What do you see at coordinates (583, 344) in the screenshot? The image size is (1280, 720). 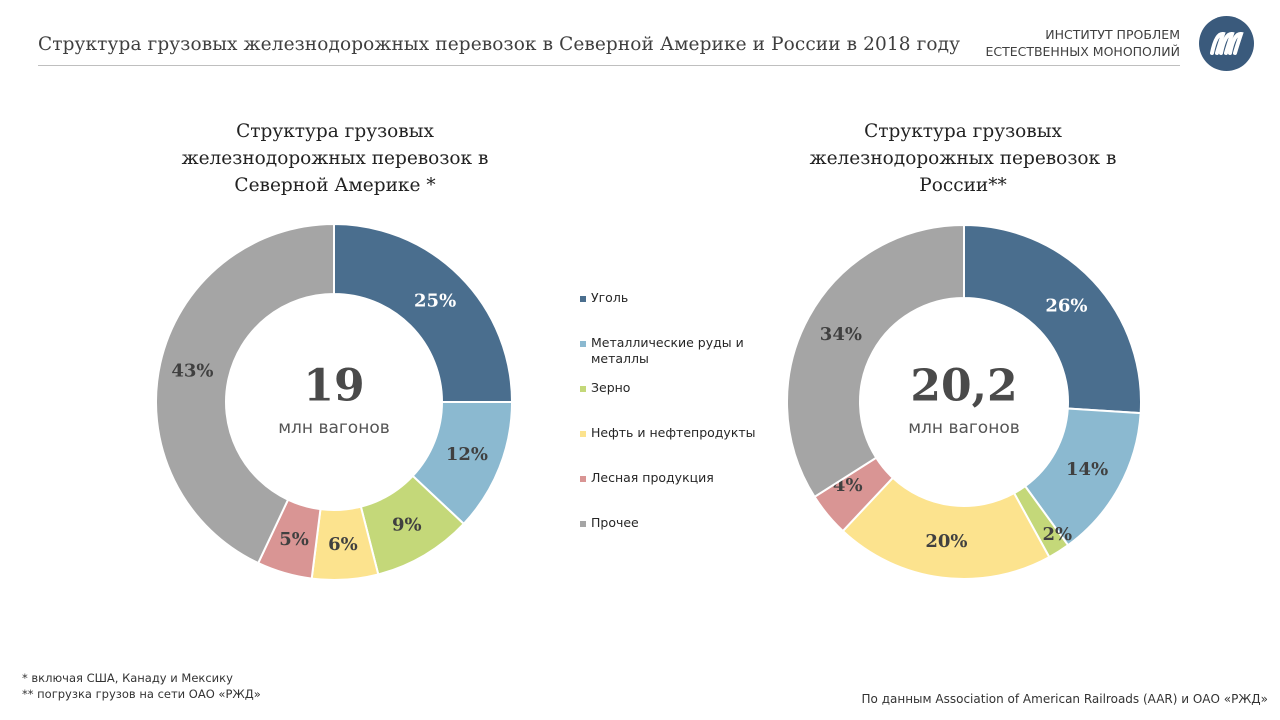 I see `legend-swatch-ores` at bounding box center [583, 344].